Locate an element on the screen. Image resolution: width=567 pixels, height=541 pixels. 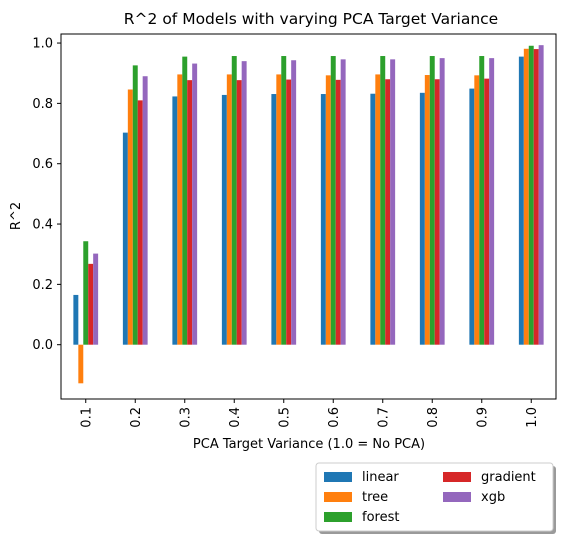
y-tick-label: 0.8 is located at coordinates (42, 104).